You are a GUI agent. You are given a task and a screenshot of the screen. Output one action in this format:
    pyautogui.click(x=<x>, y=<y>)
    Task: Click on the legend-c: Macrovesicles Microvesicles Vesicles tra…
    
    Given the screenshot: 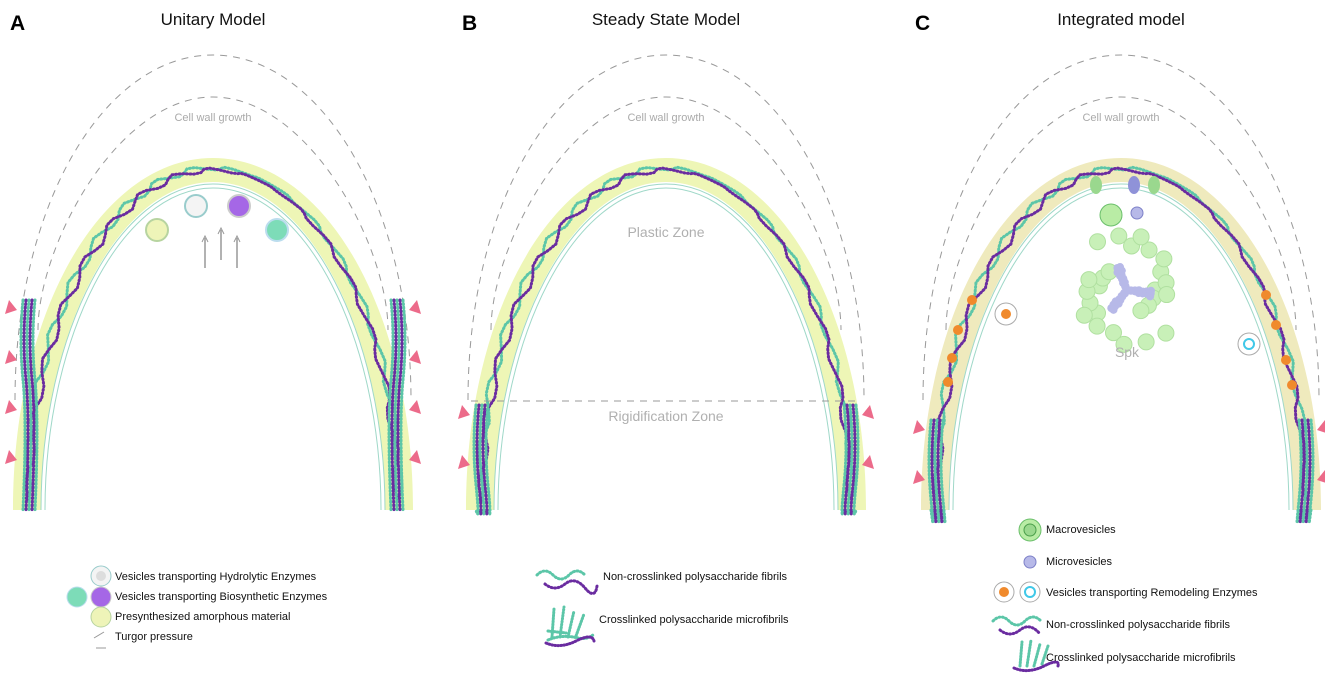 What is the action you would take?
    pyautogui.click(x=1124, y=595)
    